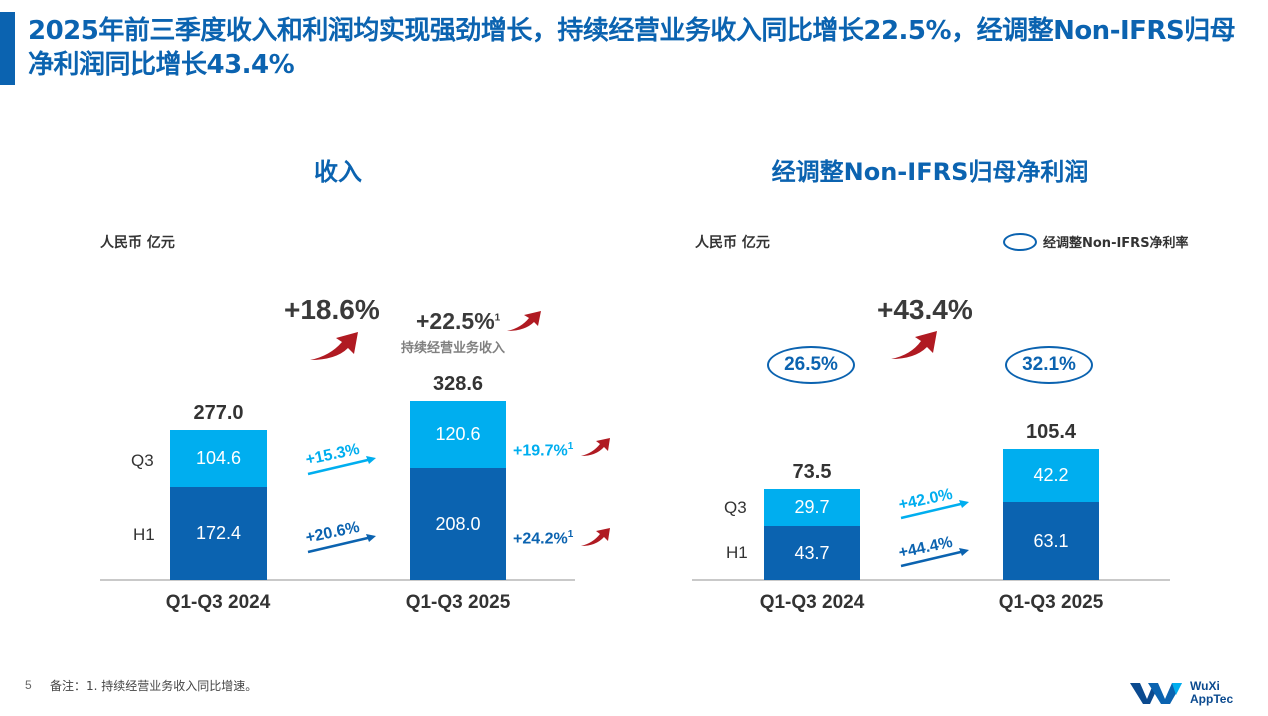 This screenshot has height=716, width=1268. I want to click on revenue-total-growth: +18.6%, so click(332, 309).